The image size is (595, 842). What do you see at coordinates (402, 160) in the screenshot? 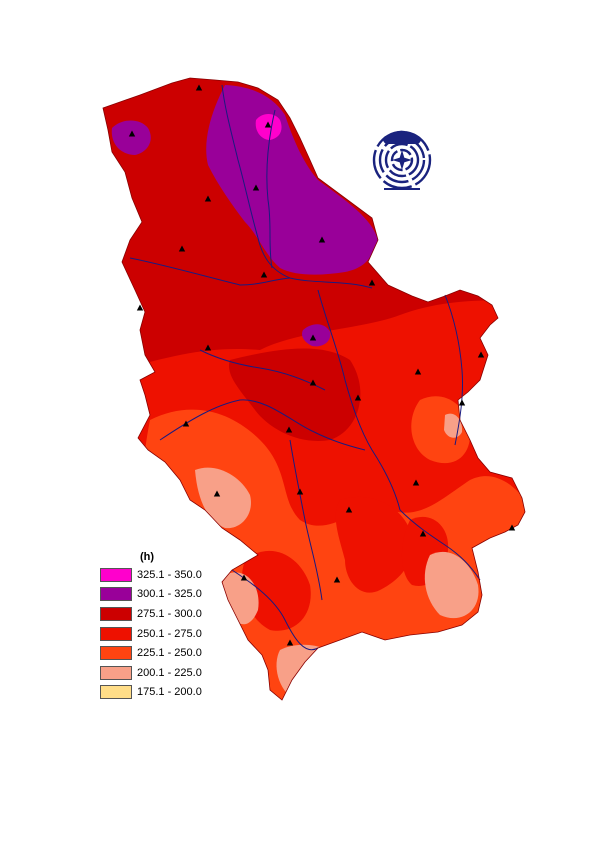
I see `institution-emblem-icon` at bounding box center [402, 160].